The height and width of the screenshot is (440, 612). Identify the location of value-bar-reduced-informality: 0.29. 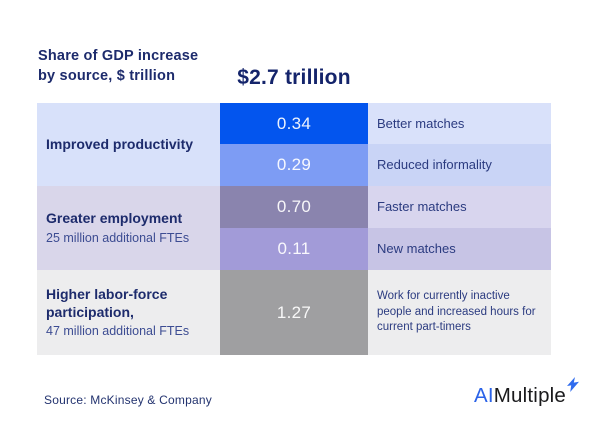
(294, 165).